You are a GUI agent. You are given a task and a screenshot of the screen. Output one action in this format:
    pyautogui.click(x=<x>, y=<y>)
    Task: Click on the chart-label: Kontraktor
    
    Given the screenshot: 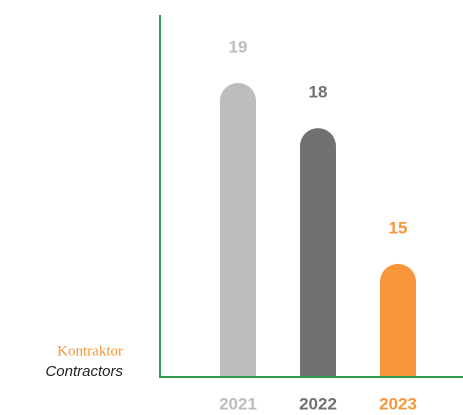 What is the action you would take?
    pyautogui.click(x=90, y=351)
    